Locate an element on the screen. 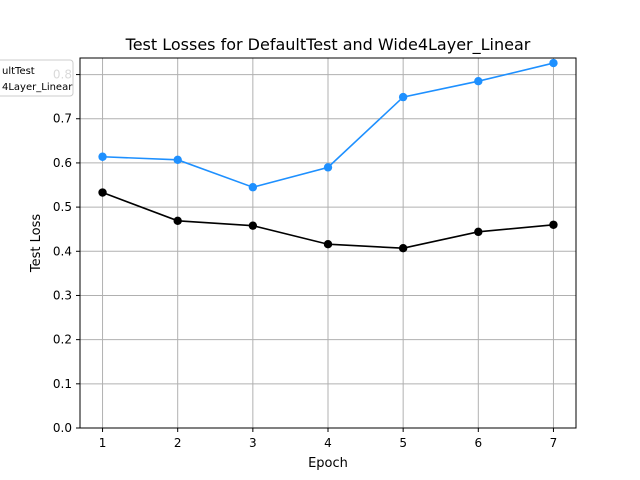 Image resolution: width=640 pixels, height=480 pixels. y-tick-label: 0.4 is located at coordinates (62, 251).